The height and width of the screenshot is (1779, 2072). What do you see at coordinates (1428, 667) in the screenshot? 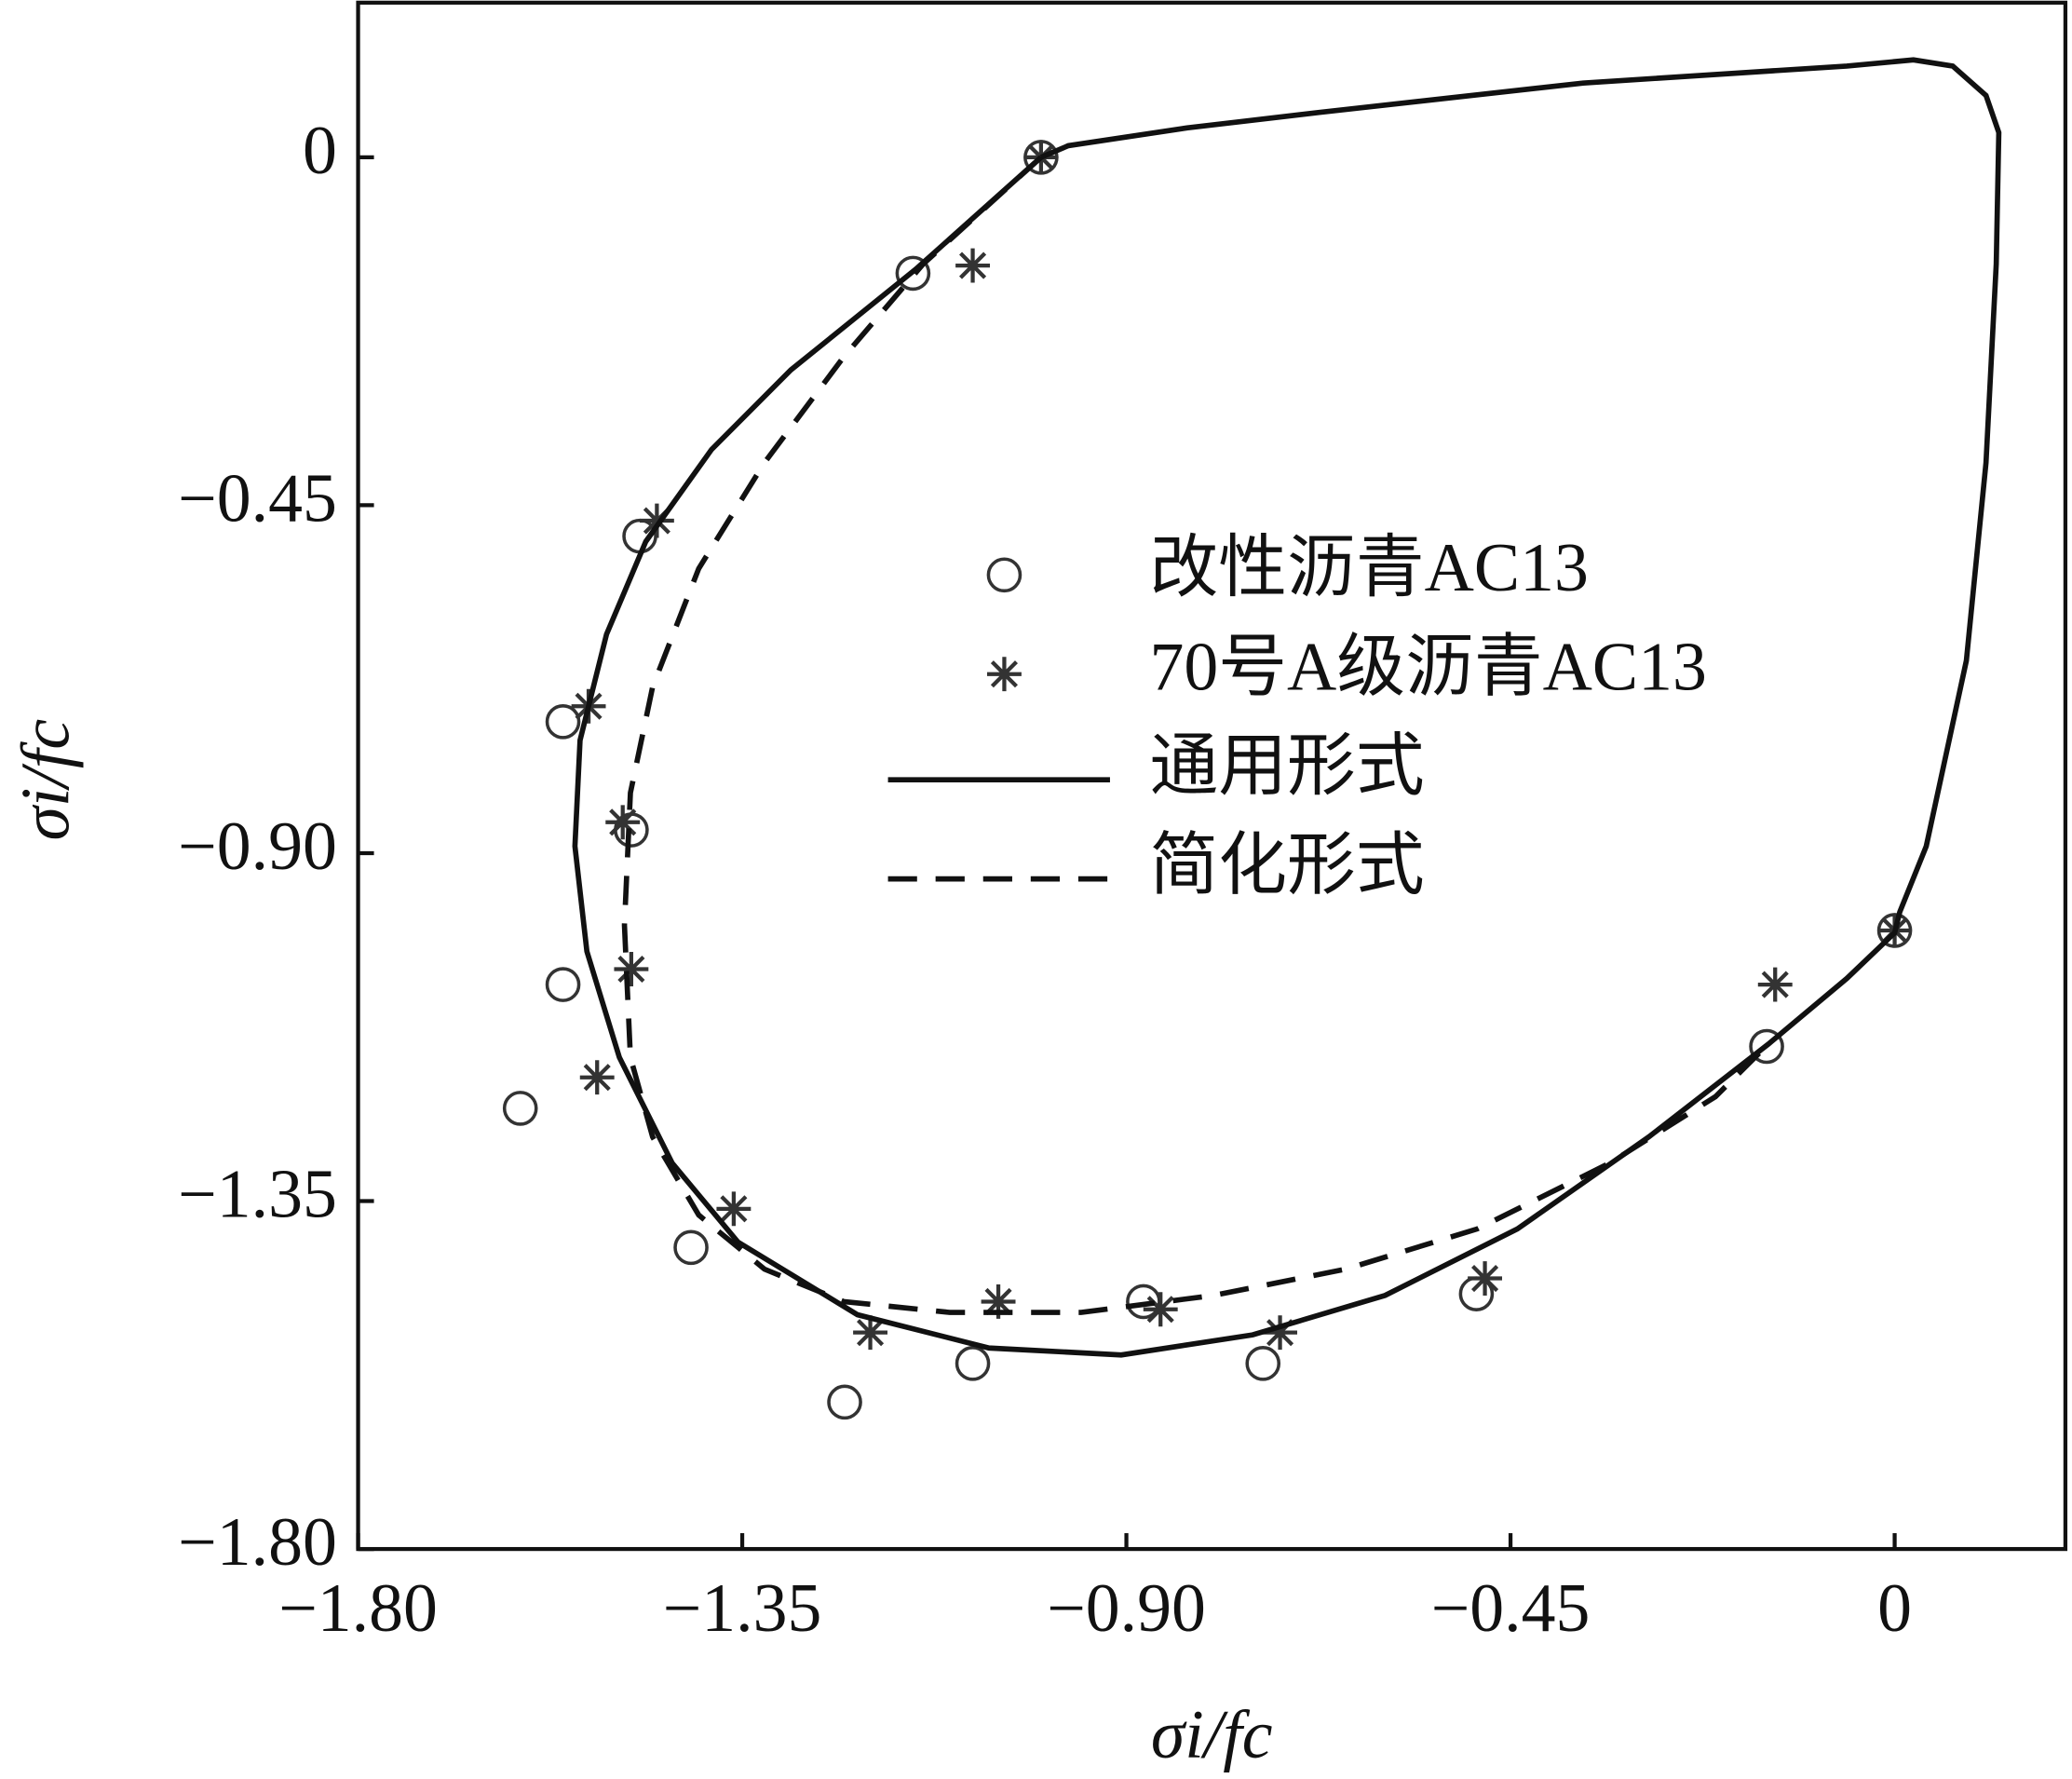
I see `legend-label: 70号A级沥青AC13` at bounding box center [1428, 667].